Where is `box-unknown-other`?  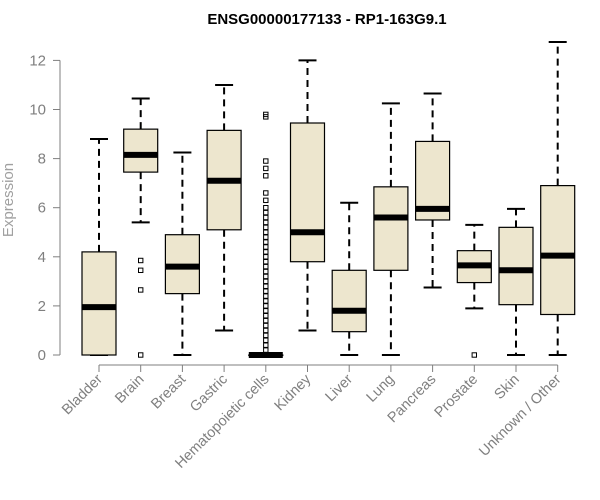 box-unknown-other is located at coordinates (558, 198).